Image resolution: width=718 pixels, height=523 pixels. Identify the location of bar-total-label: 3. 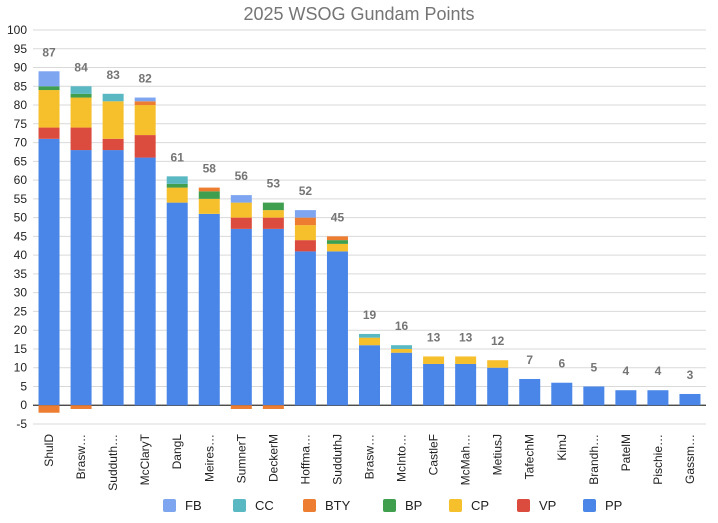
(690, 375).